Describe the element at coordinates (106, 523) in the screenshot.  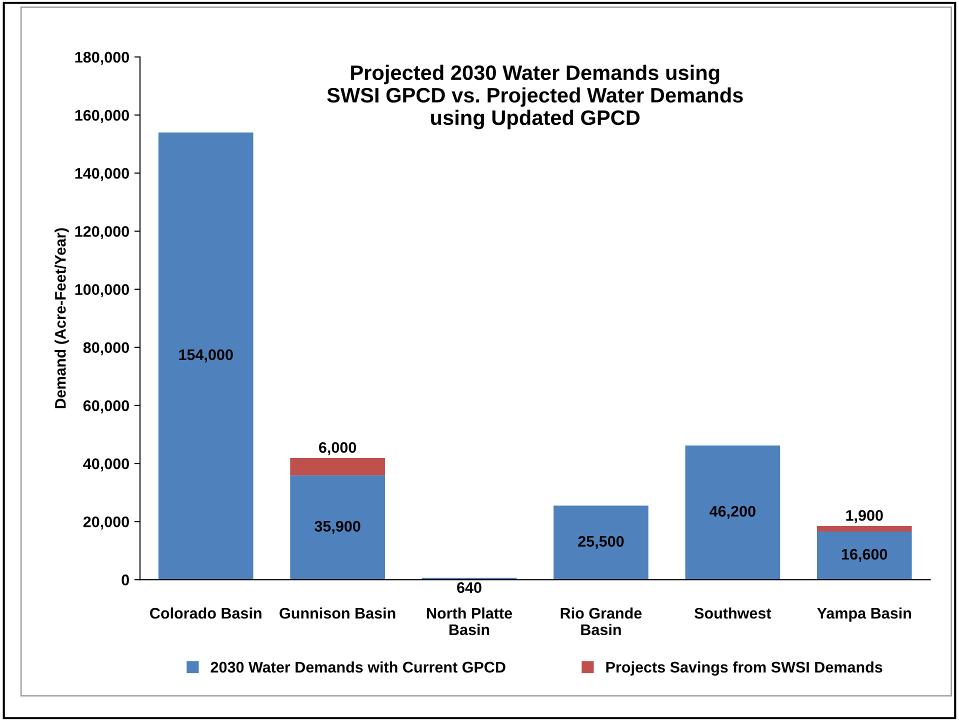
I see `y-tick-label: 20,000` at that location.